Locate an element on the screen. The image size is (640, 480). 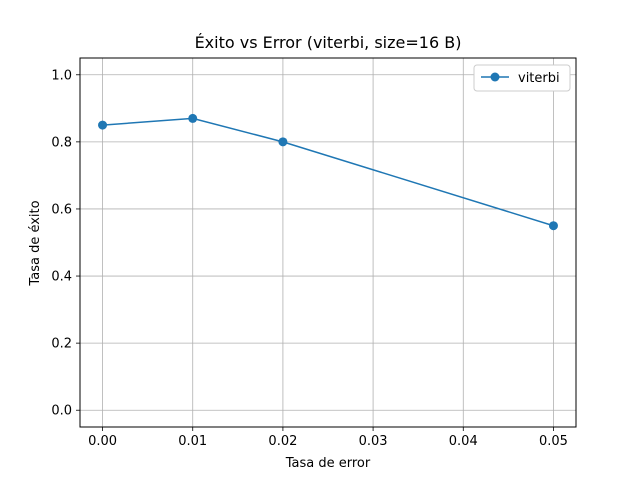
legend: viterbi is located at coordinates (522, 78).